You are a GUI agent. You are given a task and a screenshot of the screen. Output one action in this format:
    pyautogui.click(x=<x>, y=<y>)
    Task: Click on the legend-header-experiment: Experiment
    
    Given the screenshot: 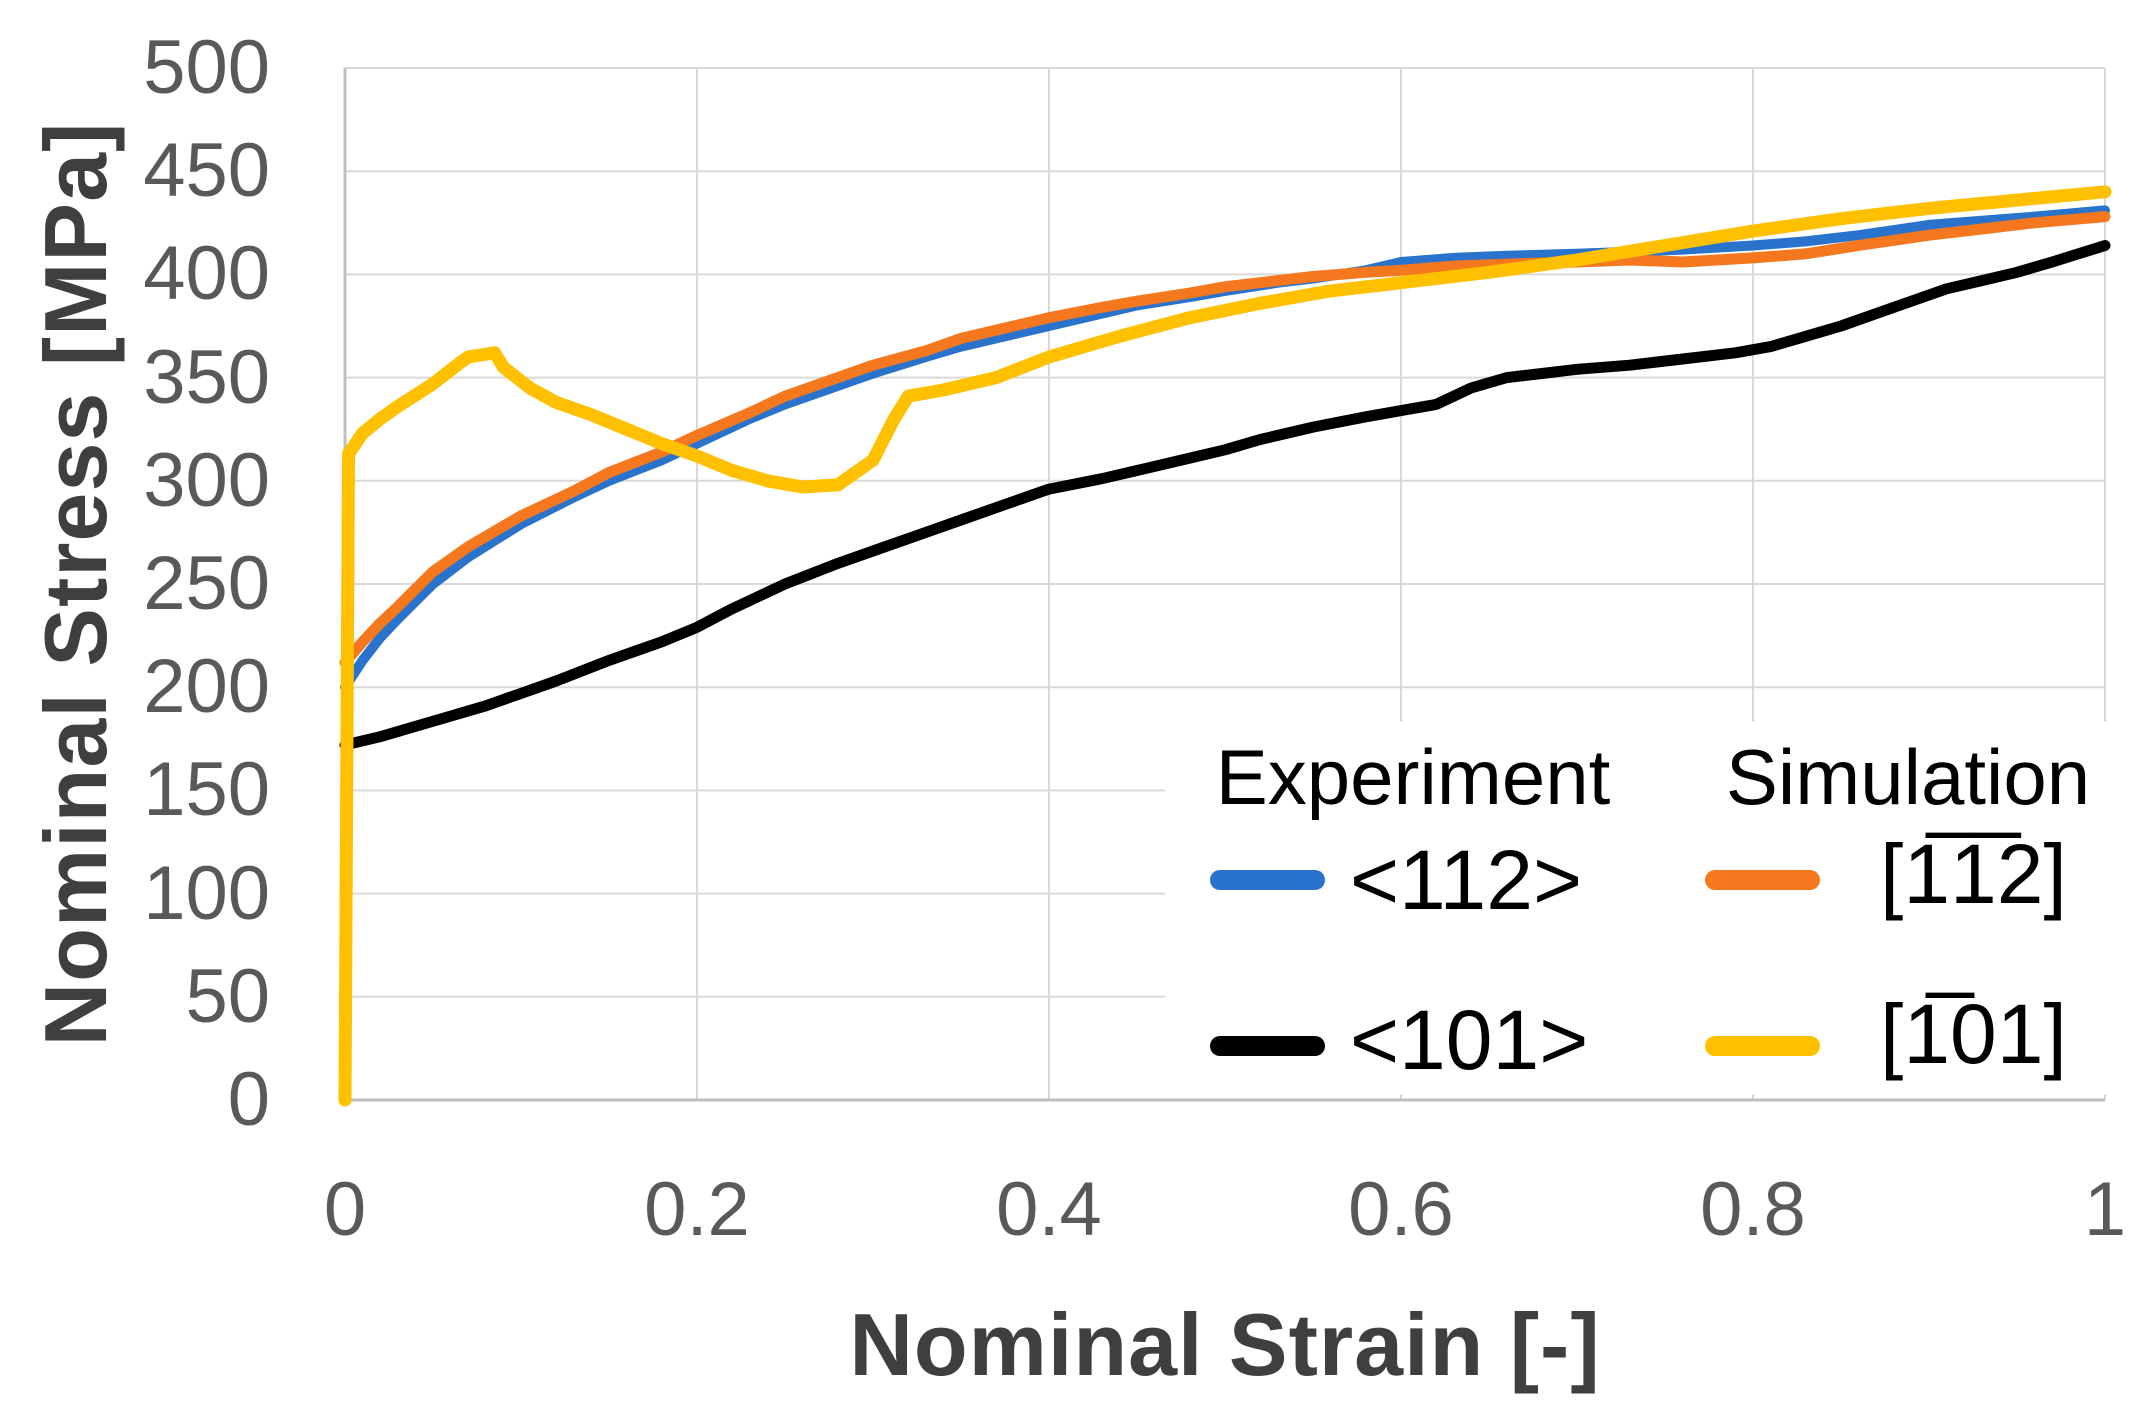 What is the action you would take?
    pyautogui.click(x=1413, y=777)
    